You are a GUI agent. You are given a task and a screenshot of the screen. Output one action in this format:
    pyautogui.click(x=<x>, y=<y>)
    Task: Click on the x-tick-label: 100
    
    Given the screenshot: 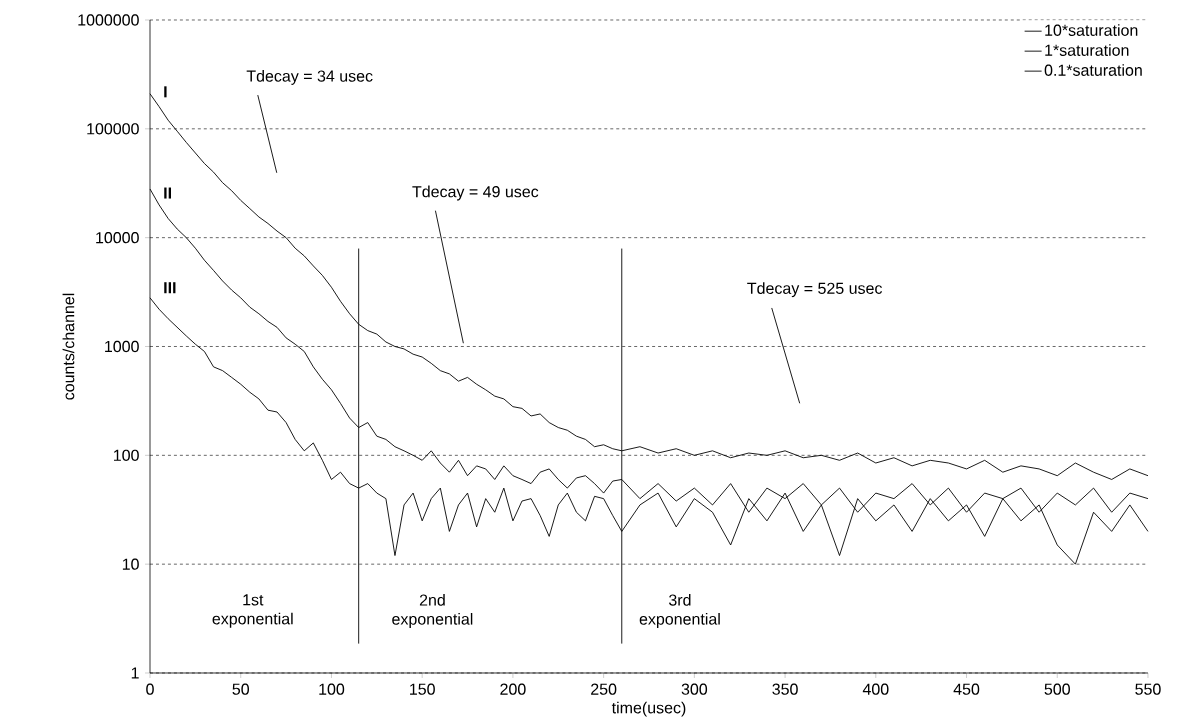 What is the action you would take?
    pyautogui.click(x=332, y=689)
    